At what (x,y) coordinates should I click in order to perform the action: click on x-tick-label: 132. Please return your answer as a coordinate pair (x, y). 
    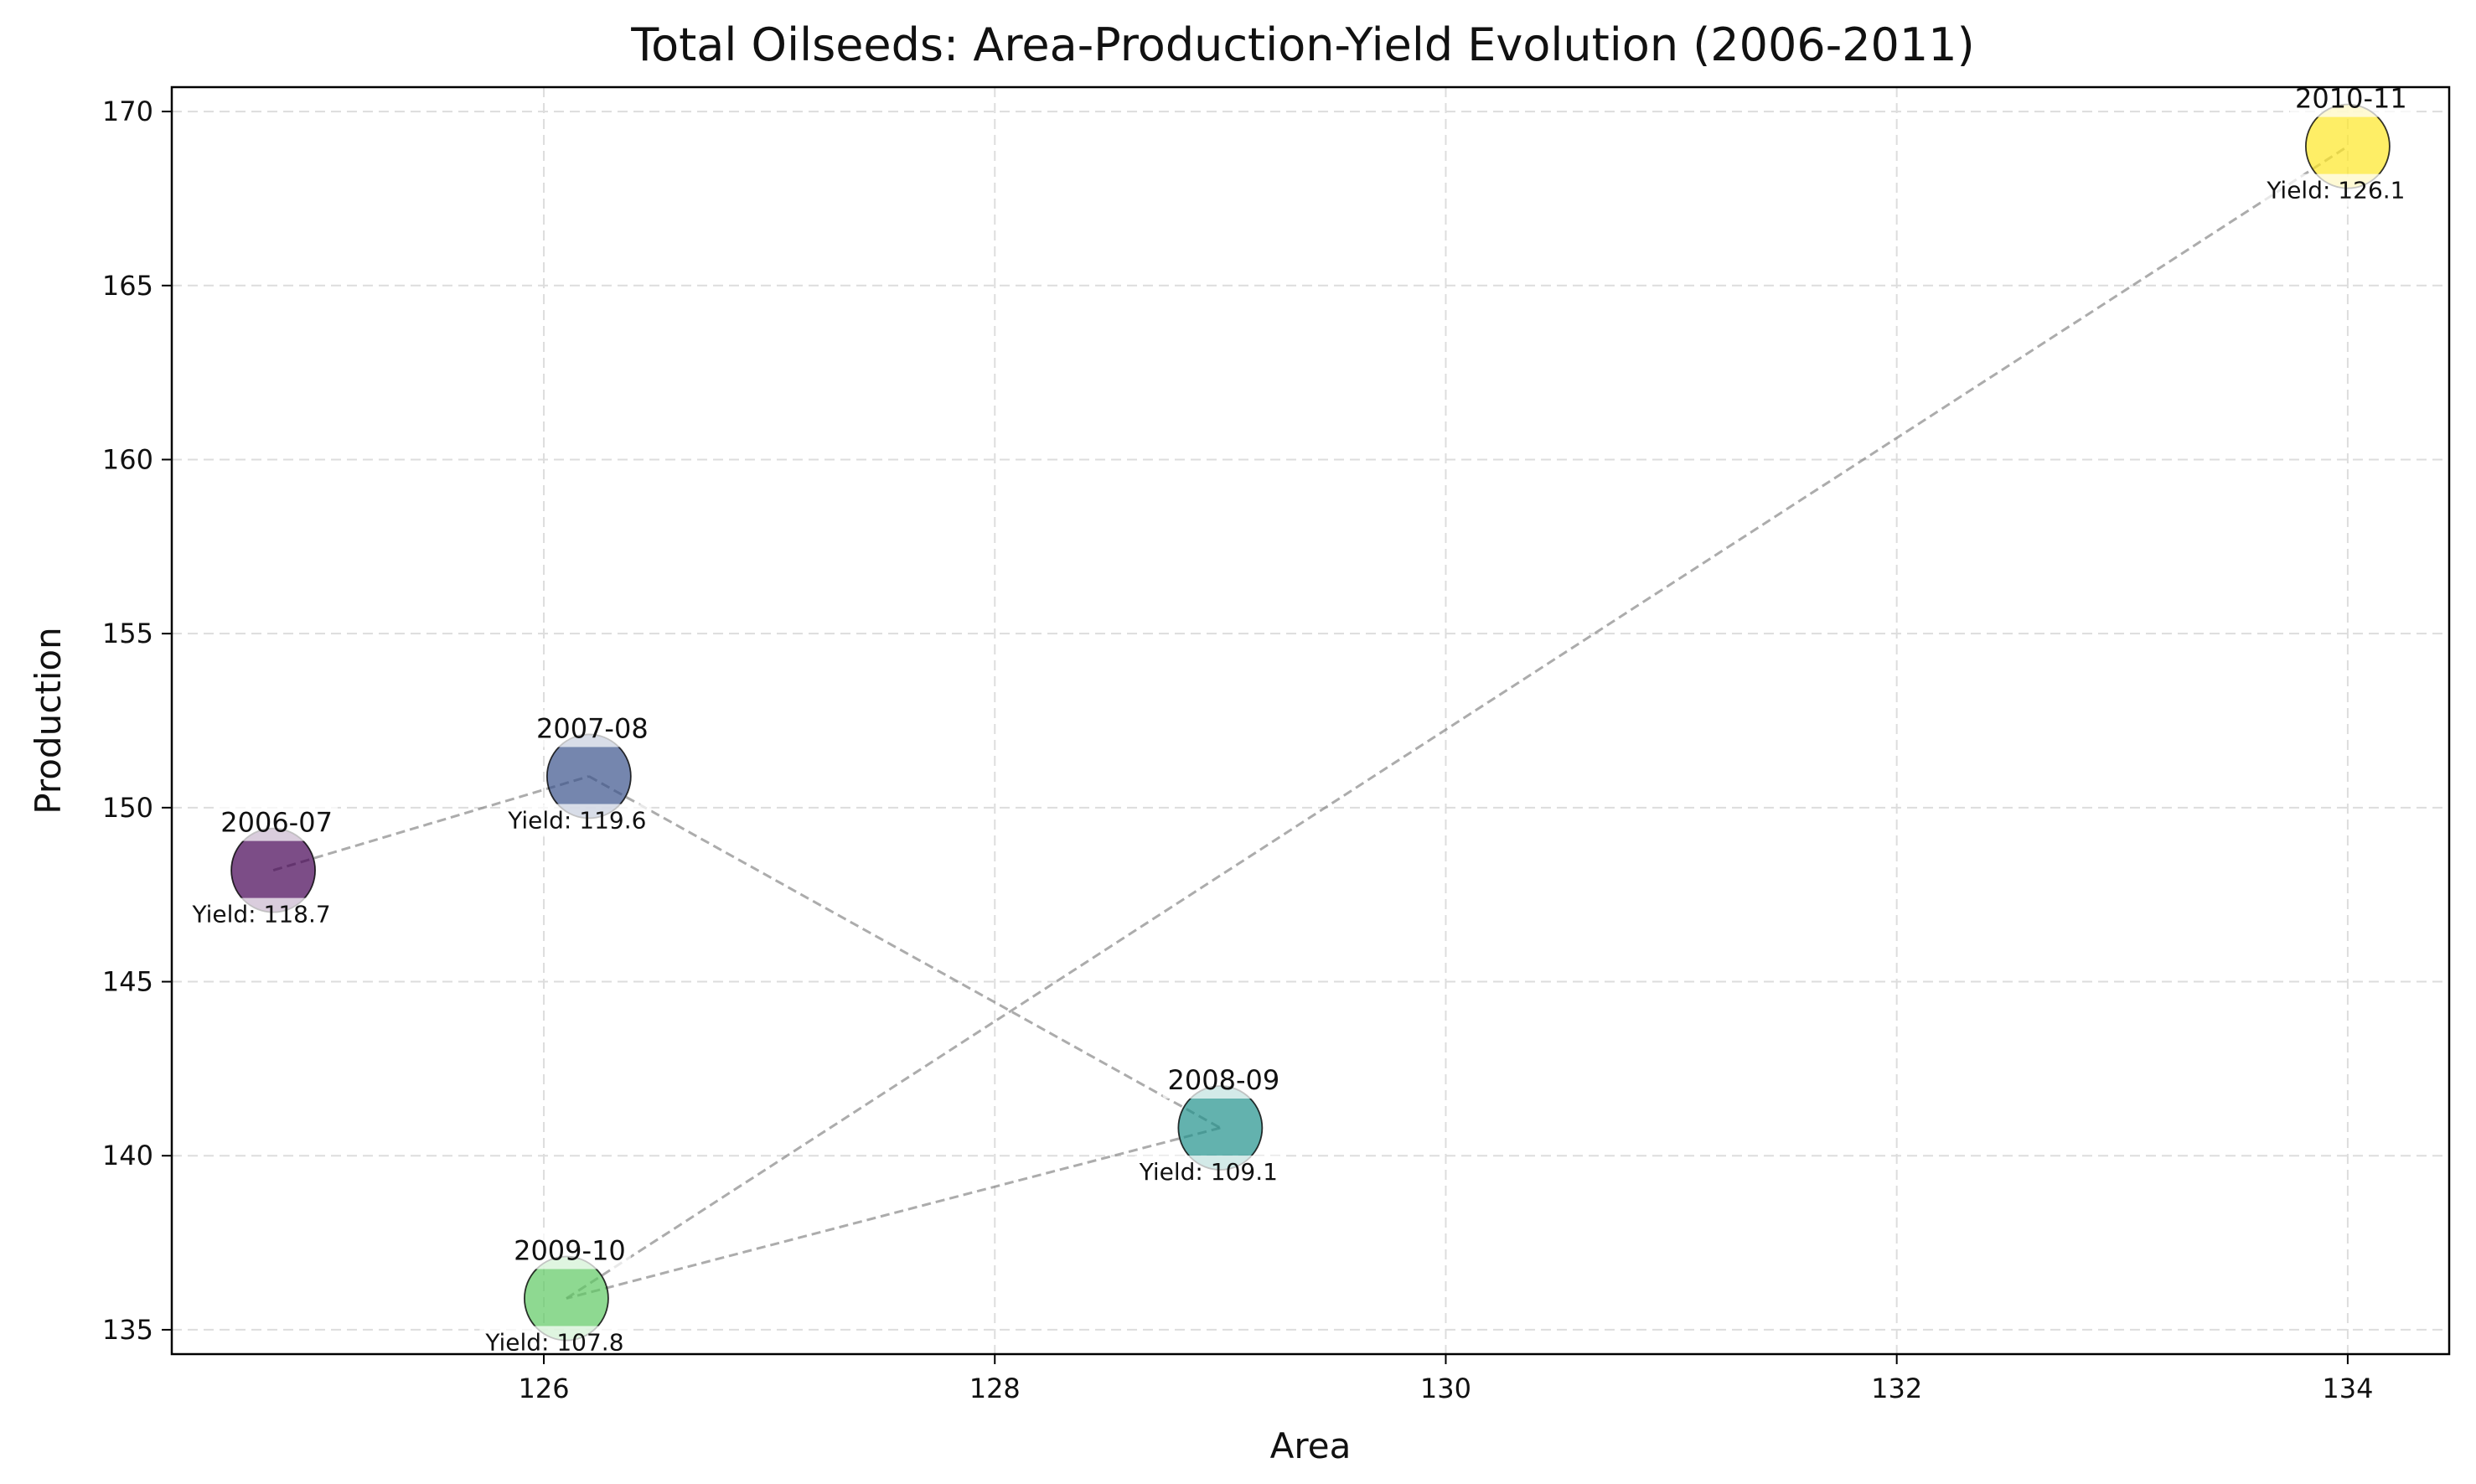
    Looking at the image, I should click on (1896, 1389).